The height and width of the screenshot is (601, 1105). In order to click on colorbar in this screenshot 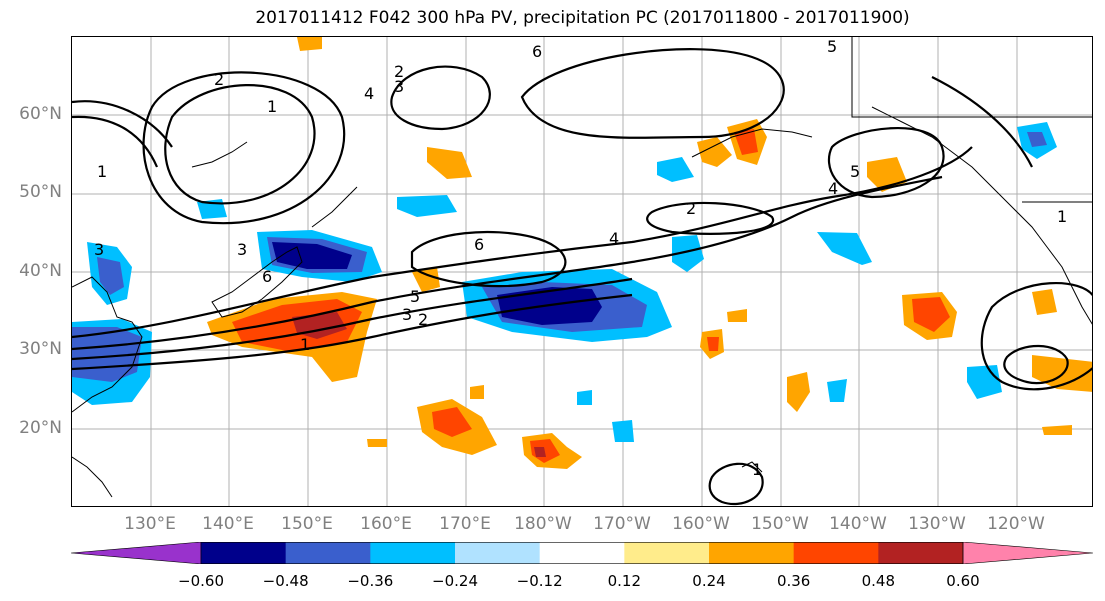, I will do `click(582, 553)`.